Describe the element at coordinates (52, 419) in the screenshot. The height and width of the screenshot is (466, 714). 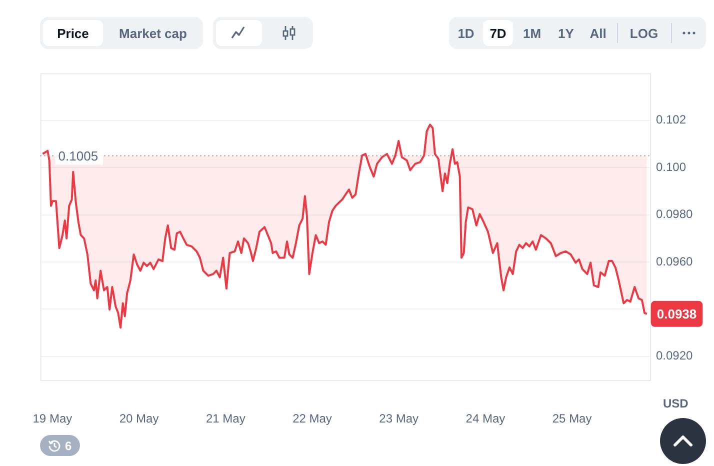
I see `x-tick-label: 19 May` at that location.